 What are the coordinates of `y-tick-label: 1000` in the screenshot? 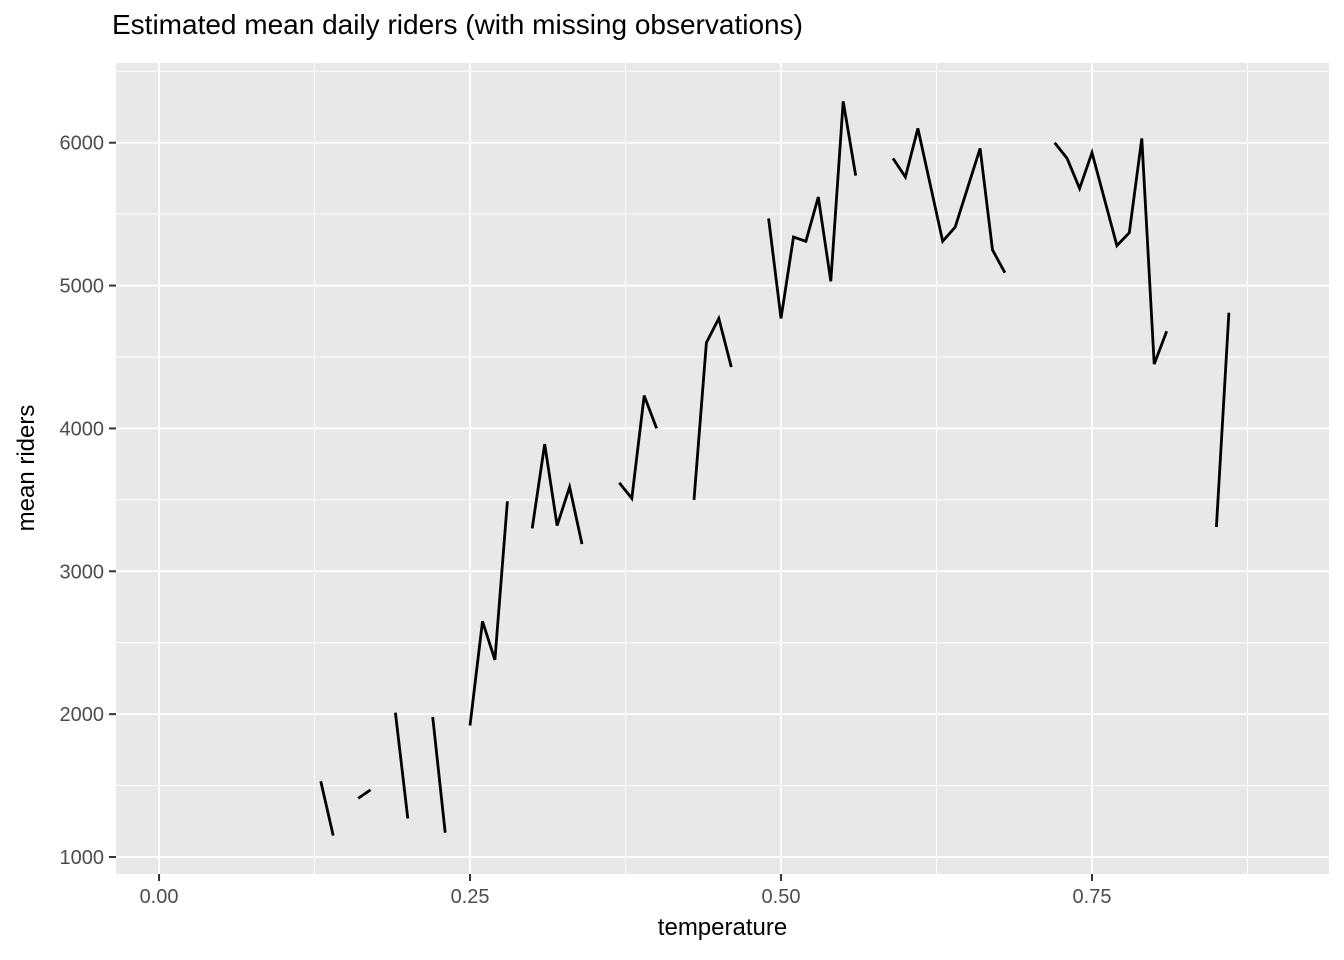 It's located at (82, 858).